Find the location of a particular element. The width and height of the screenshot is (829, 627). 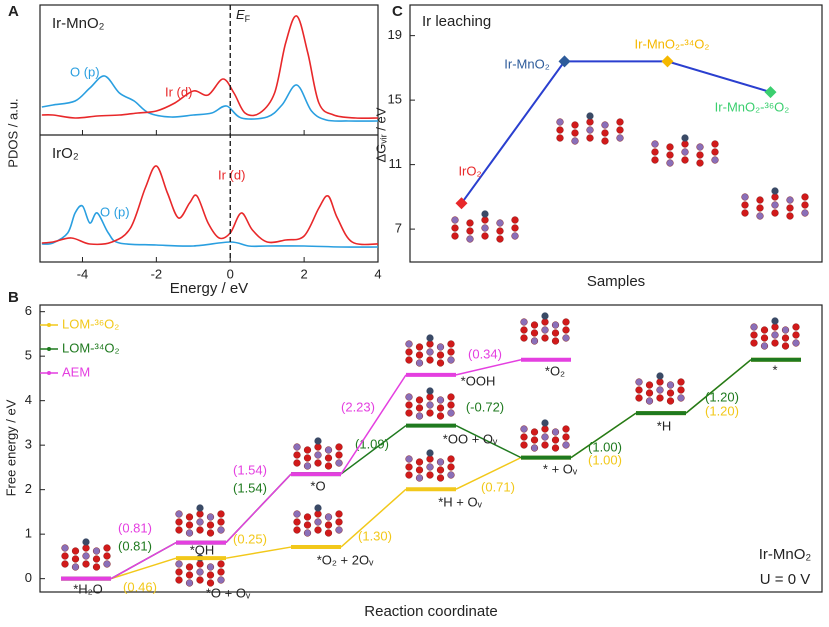

step-label: (0.25) is located at coordinates (250, 538).